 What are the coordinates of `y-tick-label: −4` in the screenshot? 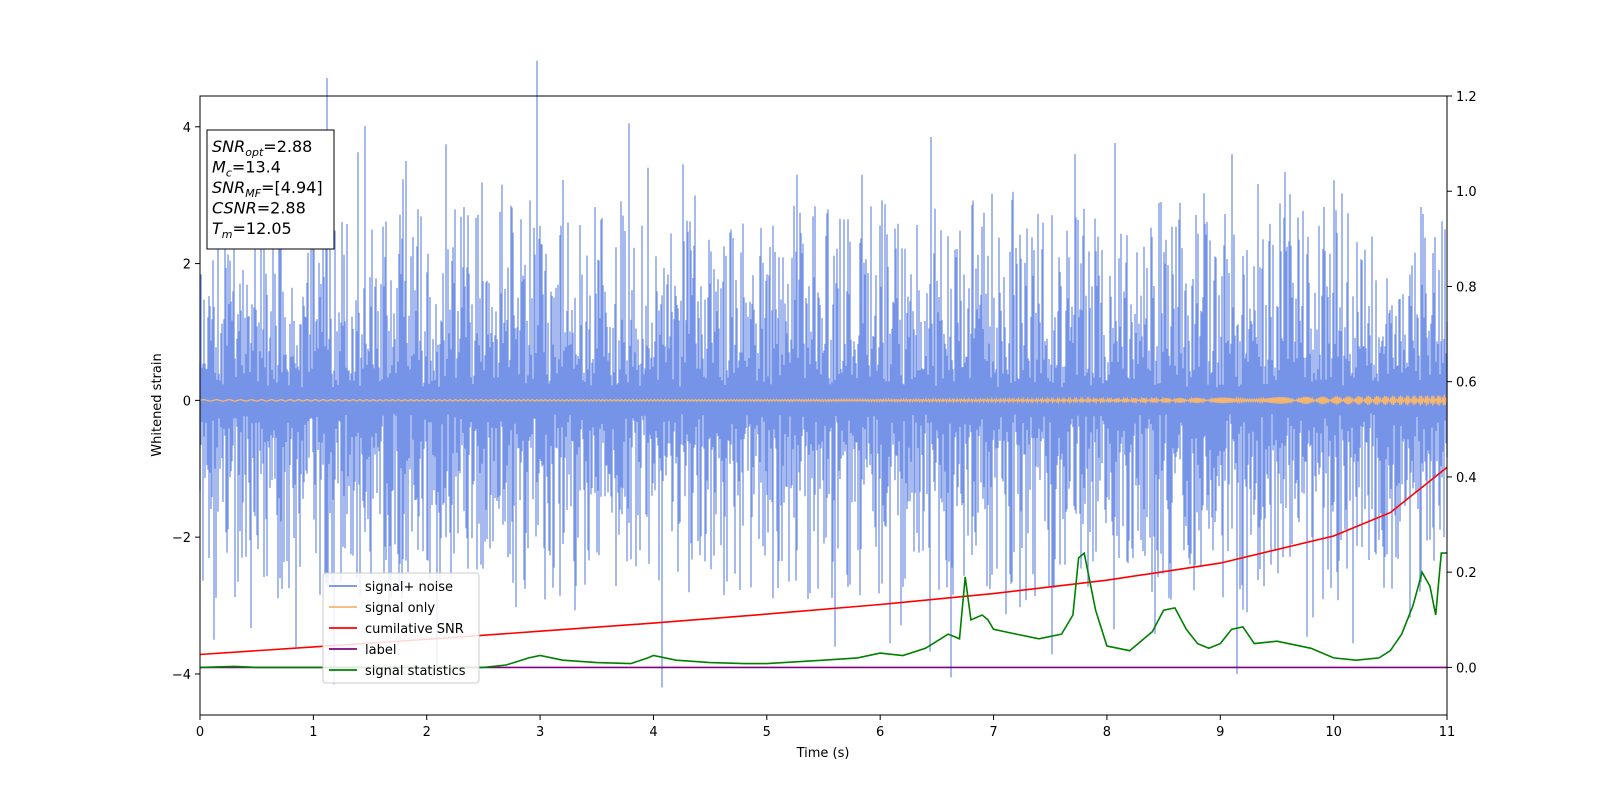 It's located at (181, 675).